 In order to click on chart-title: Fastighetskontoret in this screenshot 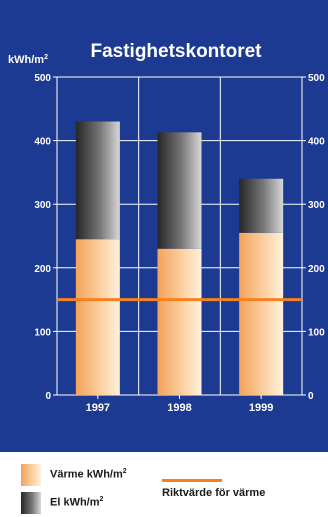, I will do `click(176, 51)`.